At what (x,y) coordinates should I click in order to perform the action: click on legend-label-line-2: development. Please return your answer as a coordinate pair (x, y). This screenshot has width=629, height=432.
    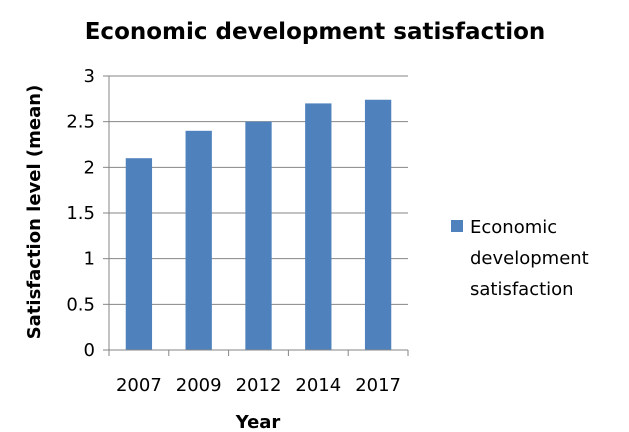
    Looking at the image, I should click on (529, 258).